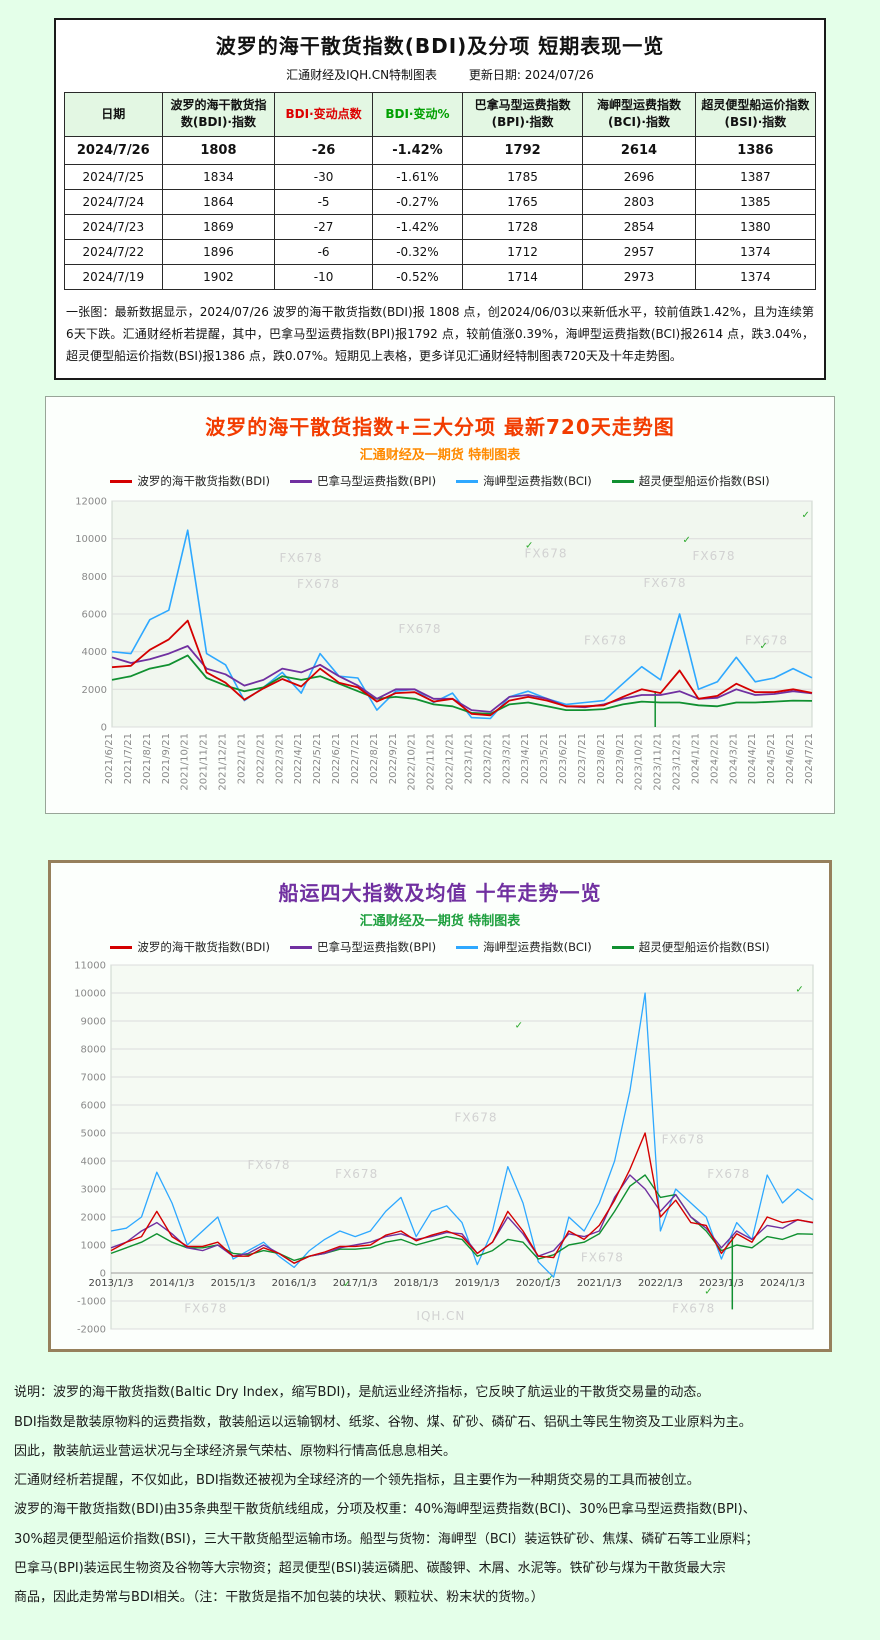  What do you see at coordinates (440, 276) in the screenshot?
I see `table-row: 2024/7/19 1902 -10 -0.52% 1714 2973 1374` at bounding box center [440, 276].